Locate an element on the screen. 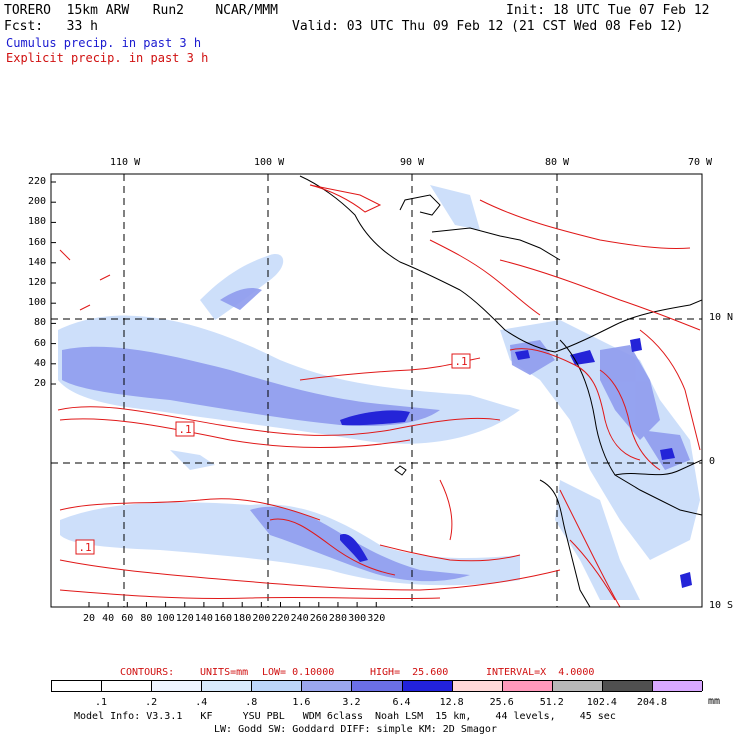 The height and width of the screenshot is (740, 740). colorbar-label: .2 is located at coordinates (151, 702).